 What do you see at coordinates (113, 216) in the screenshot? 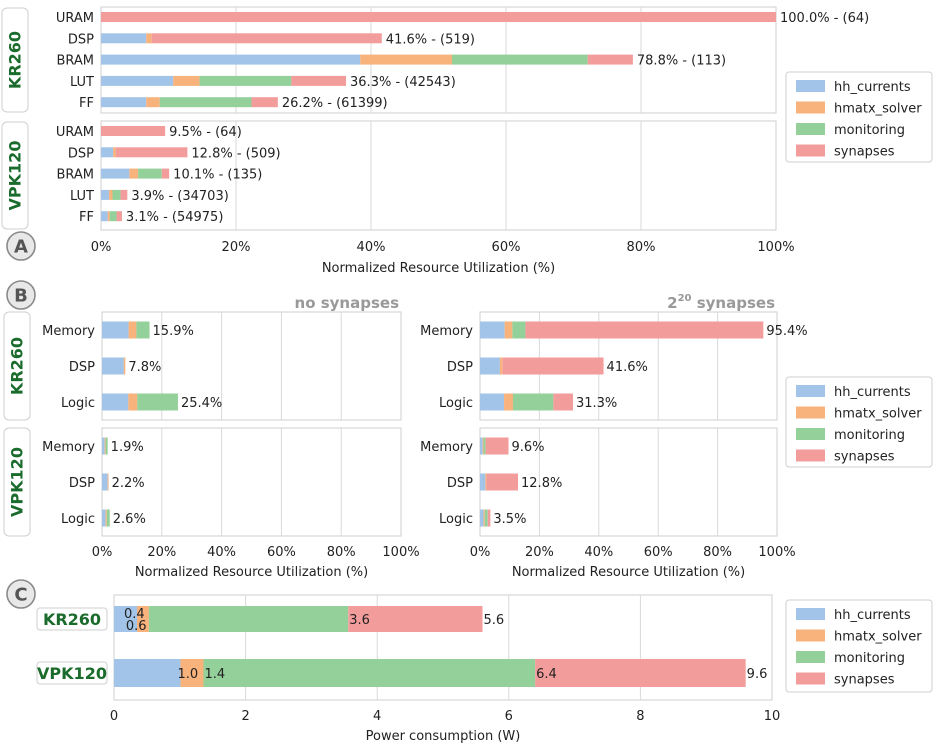
I see `panel-a-VPK120-FF-monitoring-bar` at bounding box center [113, 216].